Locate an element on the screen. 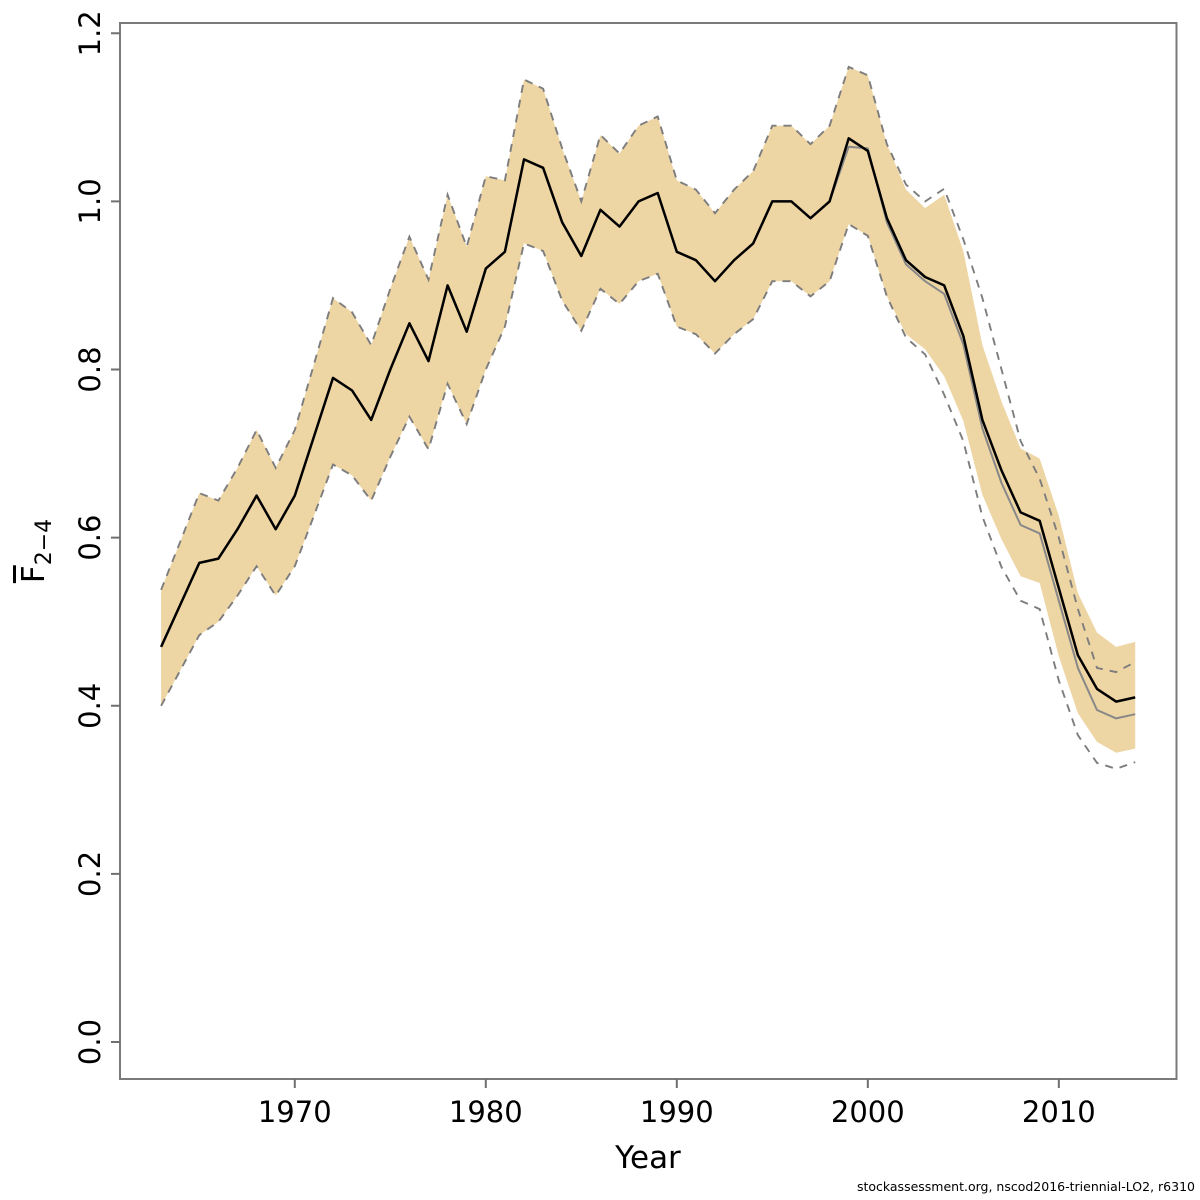 The height and width of the screenshot is (1200, 1200). x-tick-label: 1980 is located at coordinates (486, 1112).